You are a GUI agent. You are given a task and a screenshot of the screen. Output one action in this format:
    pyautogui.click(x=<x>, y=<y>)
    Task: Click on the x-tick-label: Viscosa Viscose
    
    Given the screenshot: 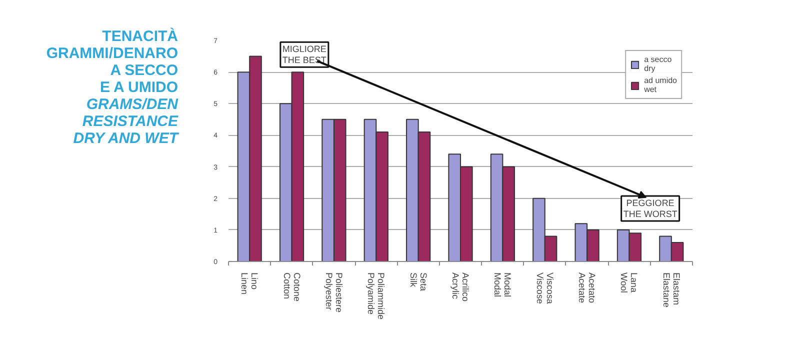 What is the action you would take?
    pyautogui.click(x=544, y=288)
    